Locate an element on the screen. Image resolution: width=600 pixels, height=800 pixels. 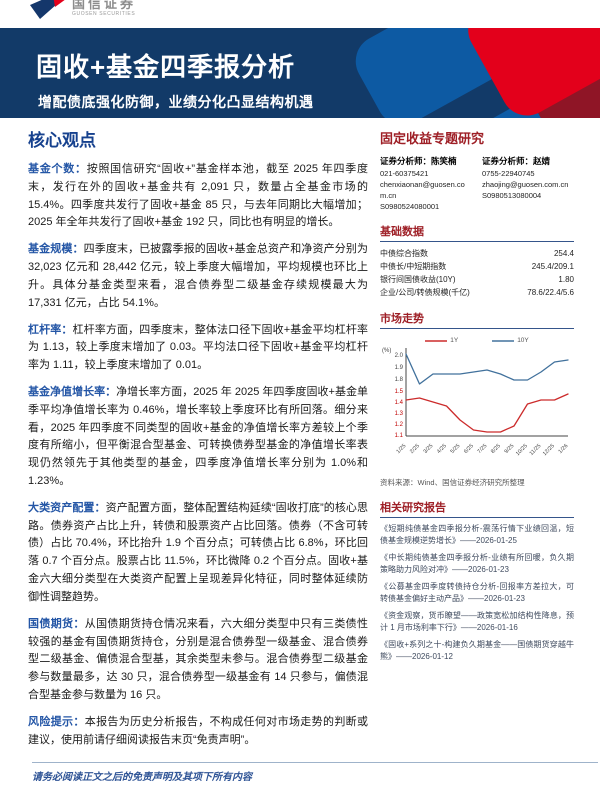
disclaimer-footer: 请务必阅读正文之后的免责声明及其项下所有内容 is located at coordinates (315, 772).